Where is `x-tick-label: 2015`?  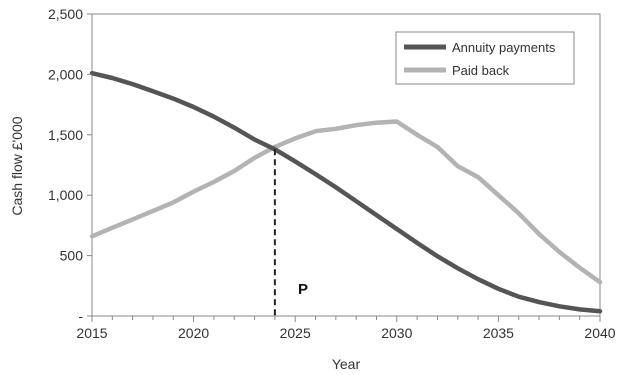
x-tick-label: 2015 is located at coordinates (91, 333).